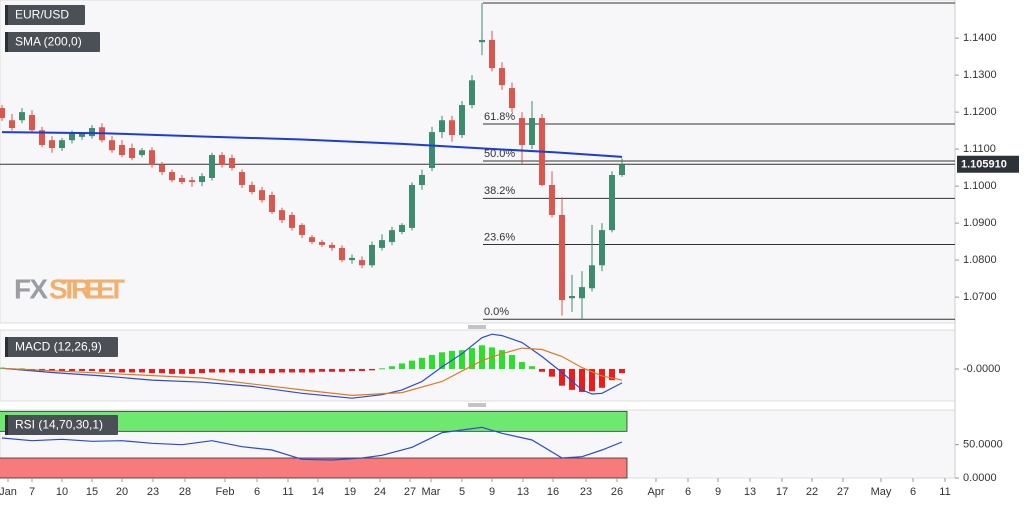  Describe the element at coordinates (59, 425) in the screenshot. I see `legend-text: RSI (14,70,30,1)` at that location.